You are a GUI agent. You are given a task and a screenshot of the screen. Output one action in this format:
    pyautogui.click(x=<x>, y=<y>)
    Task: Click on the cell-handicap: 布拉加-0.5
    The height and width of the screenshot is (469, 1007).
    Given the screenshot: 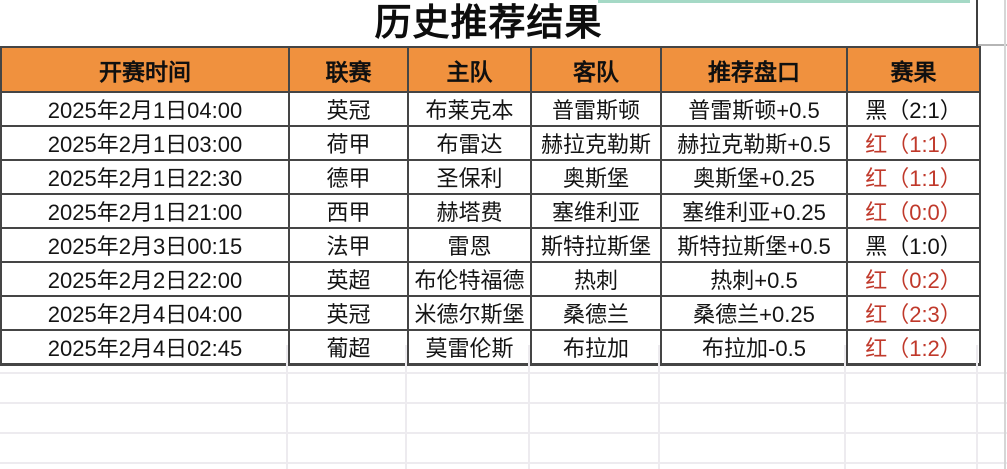 What is the action you would take?
    pyautogui.click(x=754, y=347)
    